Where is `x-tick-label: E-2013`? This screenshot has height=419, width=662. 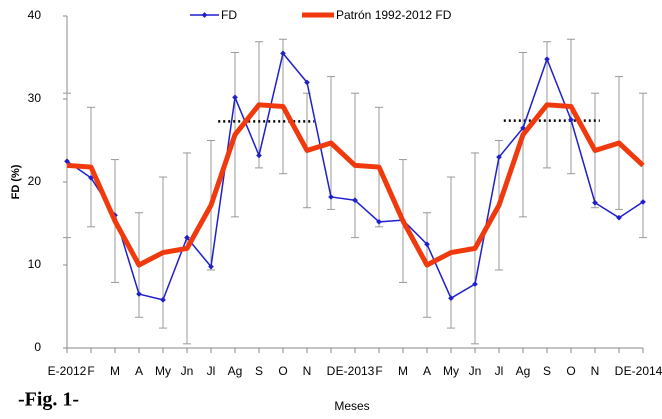
x-tick-label: E-2013 is located at coordinates (355, 371).